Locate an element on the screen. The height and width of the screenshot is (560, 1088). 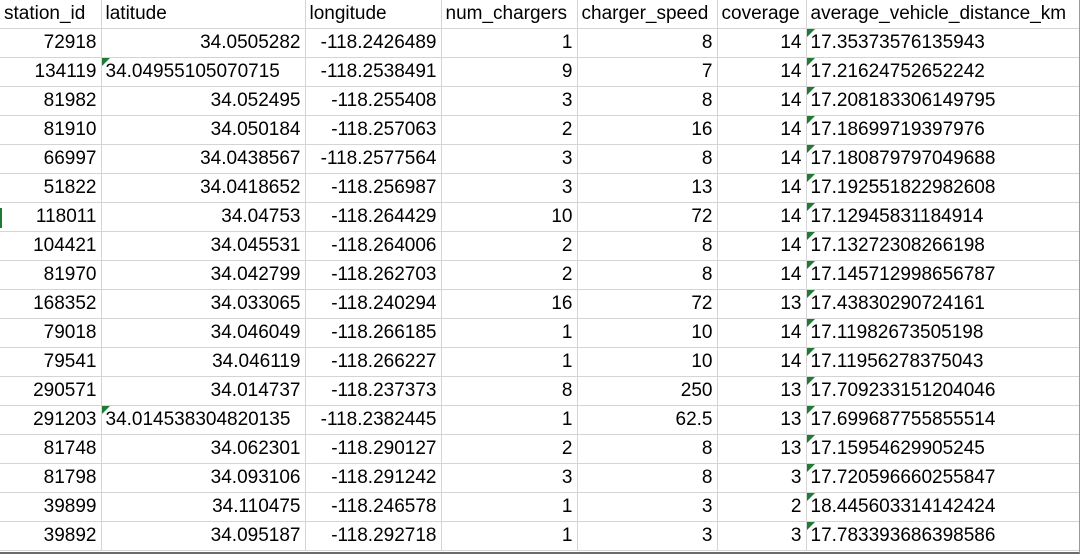
header-cell-average-vehicle-distance: average_vehicle_distance_km is located at coordinates (942, 14).